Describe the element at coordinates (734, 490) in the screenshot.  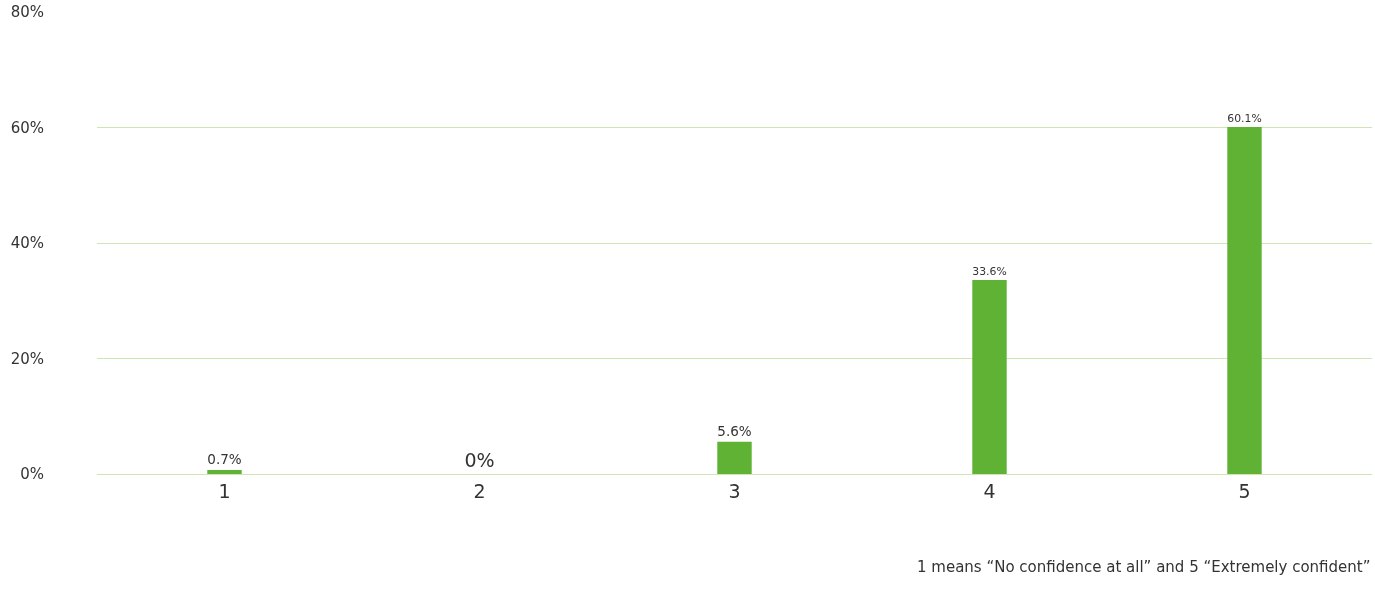
I see `x-tick-label: 3` at that location.